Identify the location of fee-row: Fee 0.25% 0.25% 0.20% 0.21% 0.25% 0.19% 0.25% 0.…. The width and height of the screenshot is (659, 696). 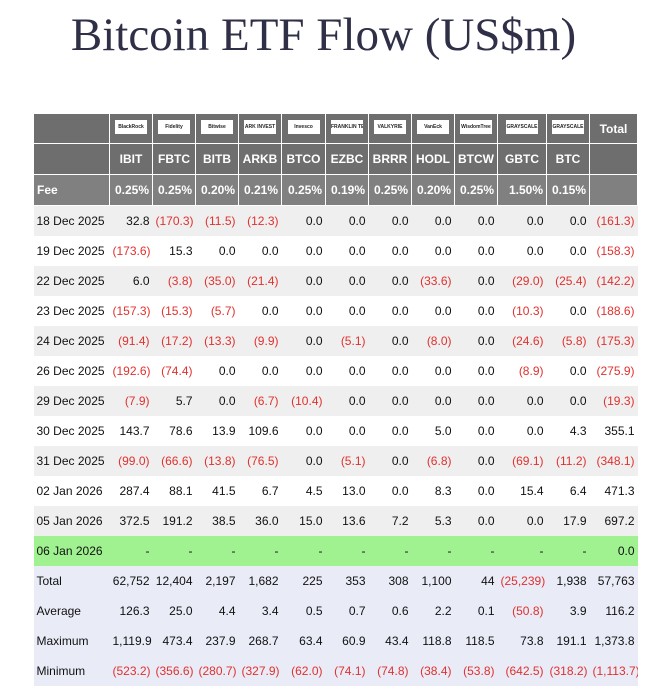
(335, 190).